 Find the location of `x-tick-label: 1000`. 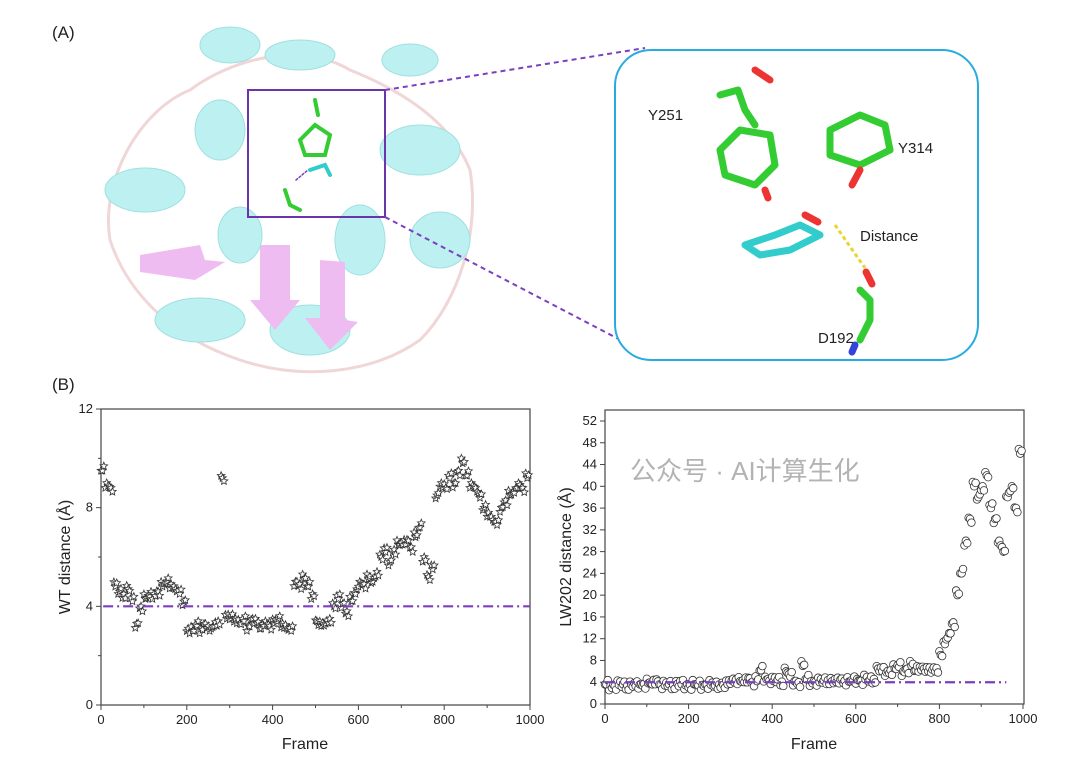

x-tick-label: 1000 is located at coordinates (530, 719).